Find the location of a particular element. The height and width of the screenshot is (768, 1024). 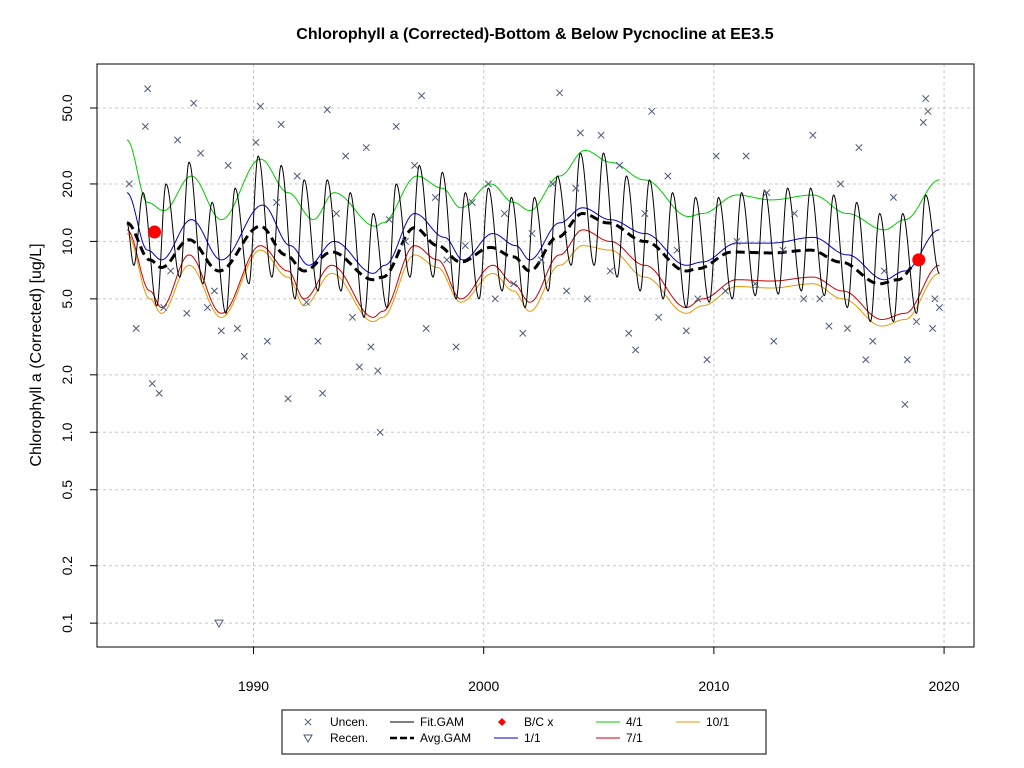

y-tick-label: 5.0 is located at coordinates (67, 299).